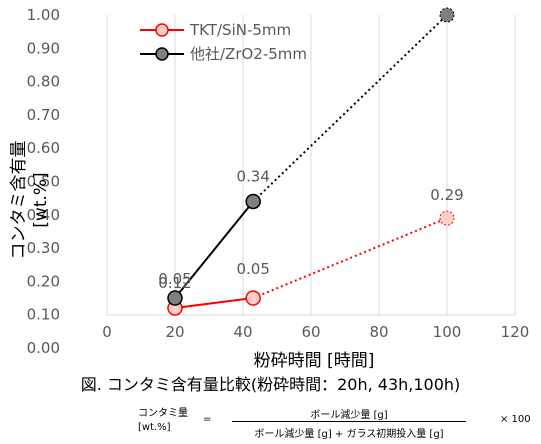 The width and height of the screenshot is (541, 444). Describe the element at coordinates (515, 419) in the screenshot. I see `formula-multiplier: × 100` at that location.